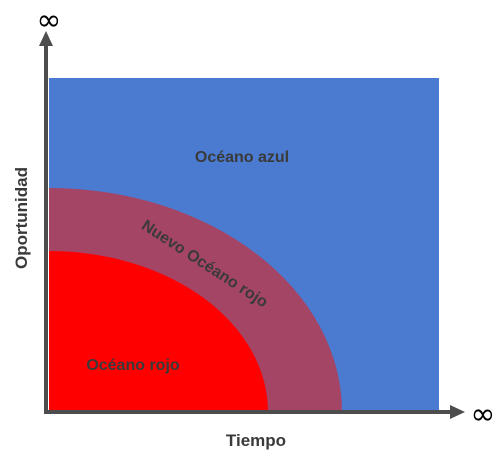  What do you see at coordinates (133, 365) in the screenshot?
I see `red-ocean-label: Océano rojo` at bounding box center [133, 365].